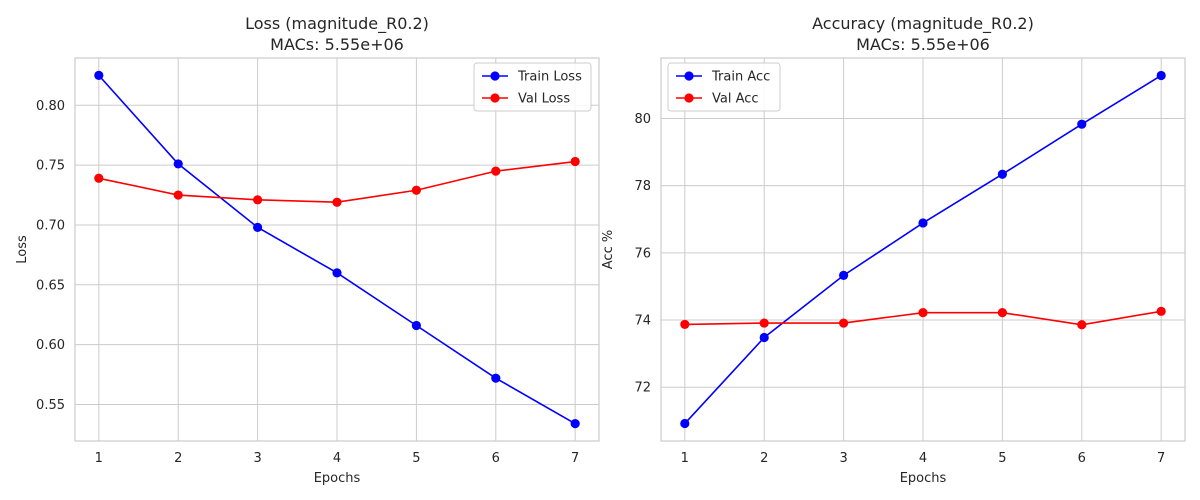 The image size is (1200, 500). Describe the element at coordinates (608, 249) in the screenshot. I see `y-axis-label: Acc %` at that location.